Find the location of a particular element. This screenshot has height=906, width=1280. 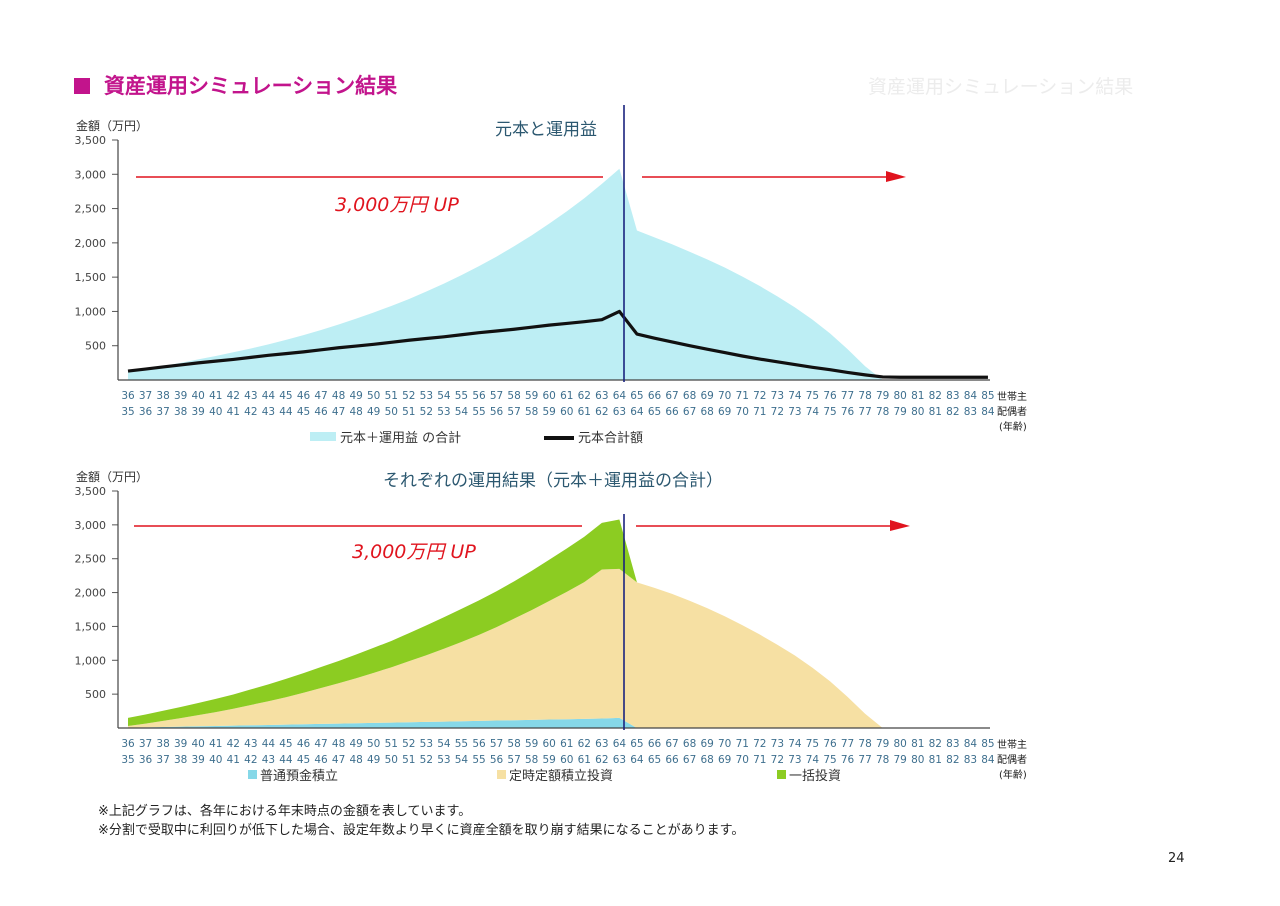

x-tick-label-spouse: 60 is located at coordinates (566, 760).